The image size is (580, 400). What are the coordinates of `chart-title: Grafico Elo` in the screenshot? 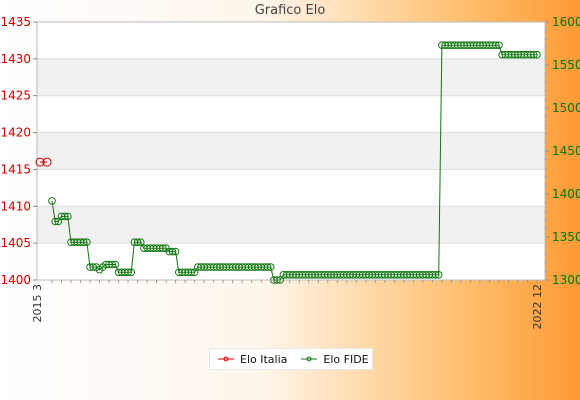 It's located at (290, 10).